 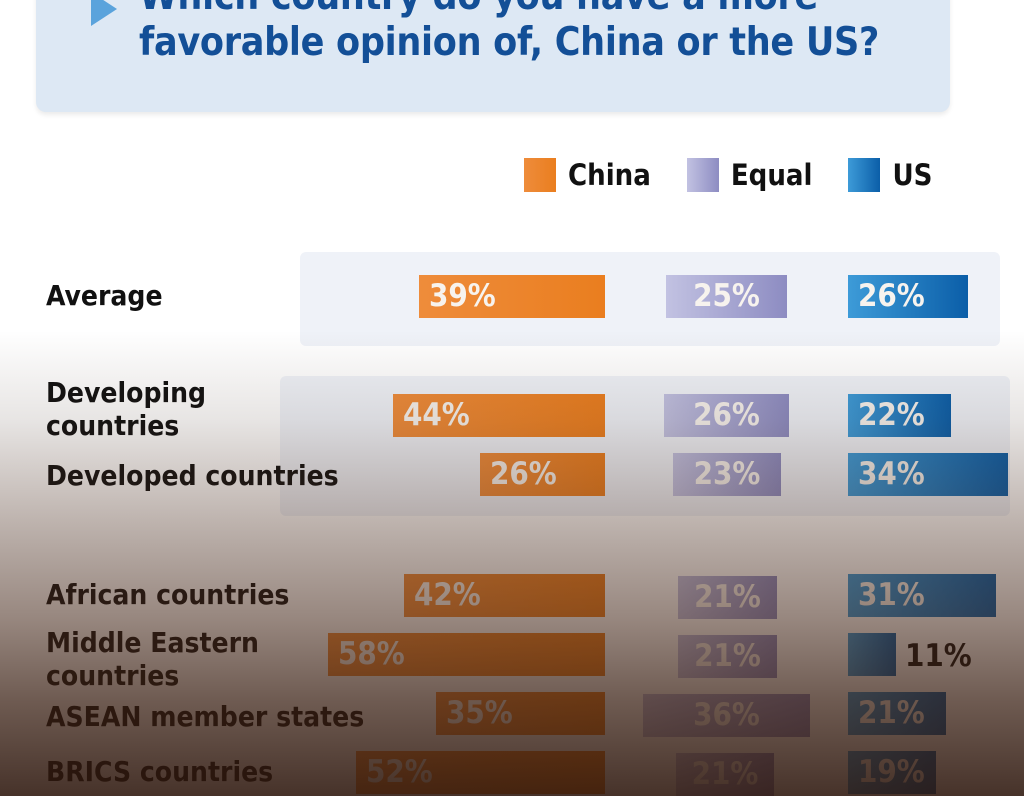 What do you see at coordinates (725, 774) in the screenshot?
I see `bar-equal-brics: 21%` at bounding box center [725, 774].